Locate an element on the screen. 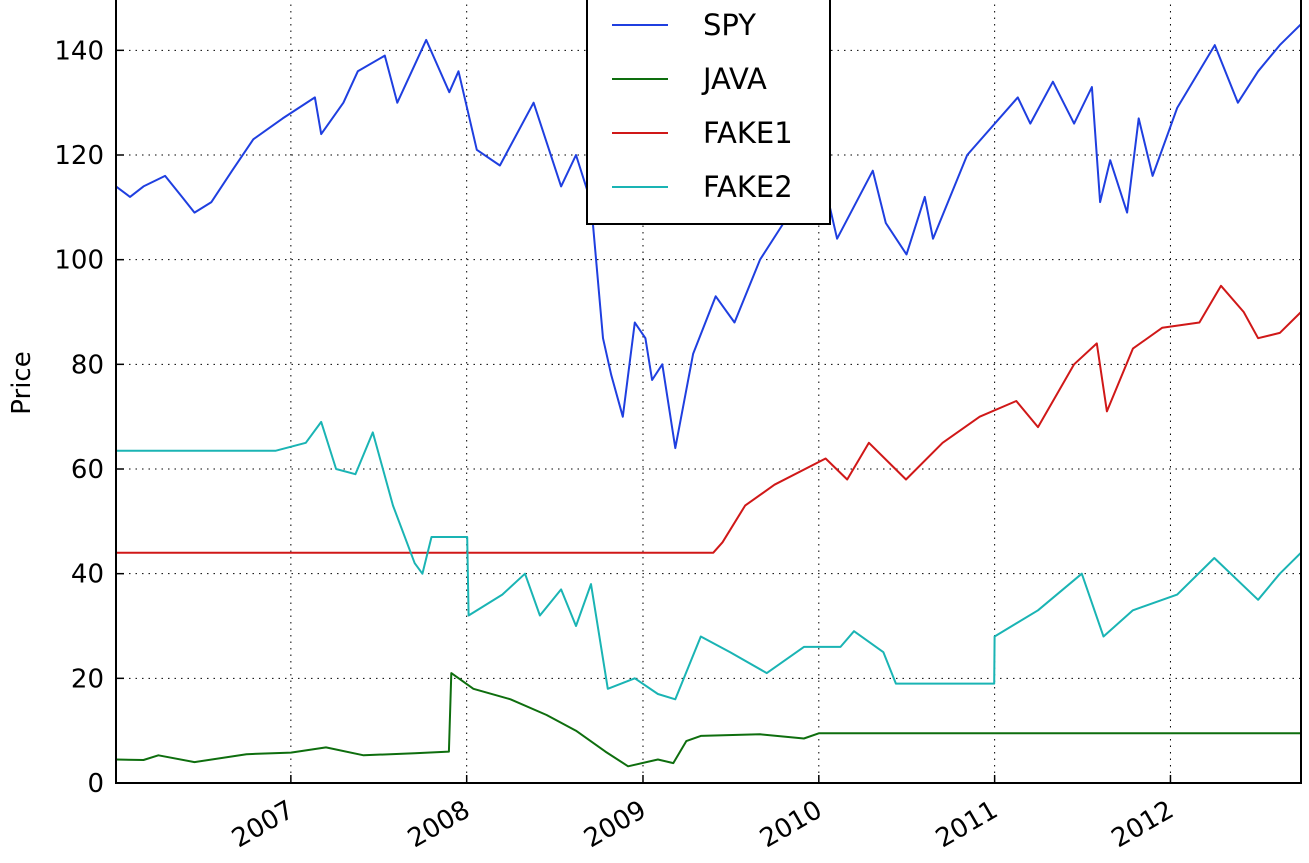  y-tick-label: 0 is located at coordinates (95, 784).